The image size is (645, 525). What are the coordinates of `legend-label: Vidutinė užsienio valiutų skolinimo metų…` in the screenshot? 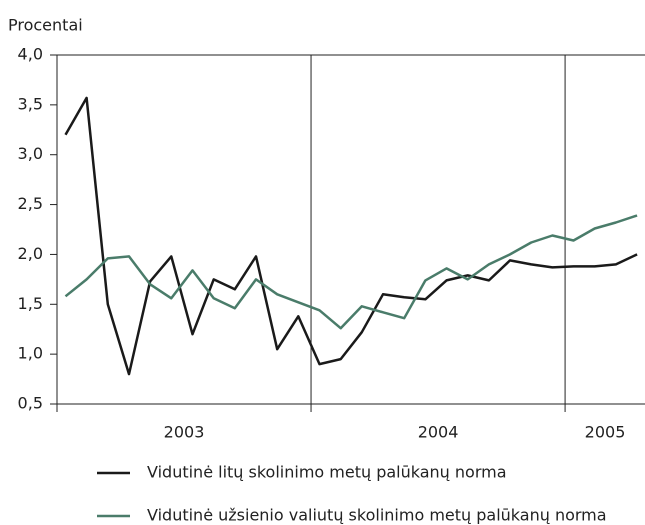 It's located at (377, 515).